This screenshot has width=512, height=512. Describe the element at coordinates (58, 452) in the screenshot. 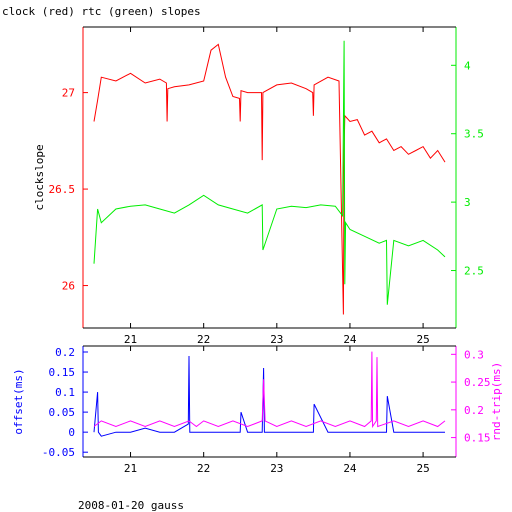

I see `offset-y-tick-label: -0.05` at that location.